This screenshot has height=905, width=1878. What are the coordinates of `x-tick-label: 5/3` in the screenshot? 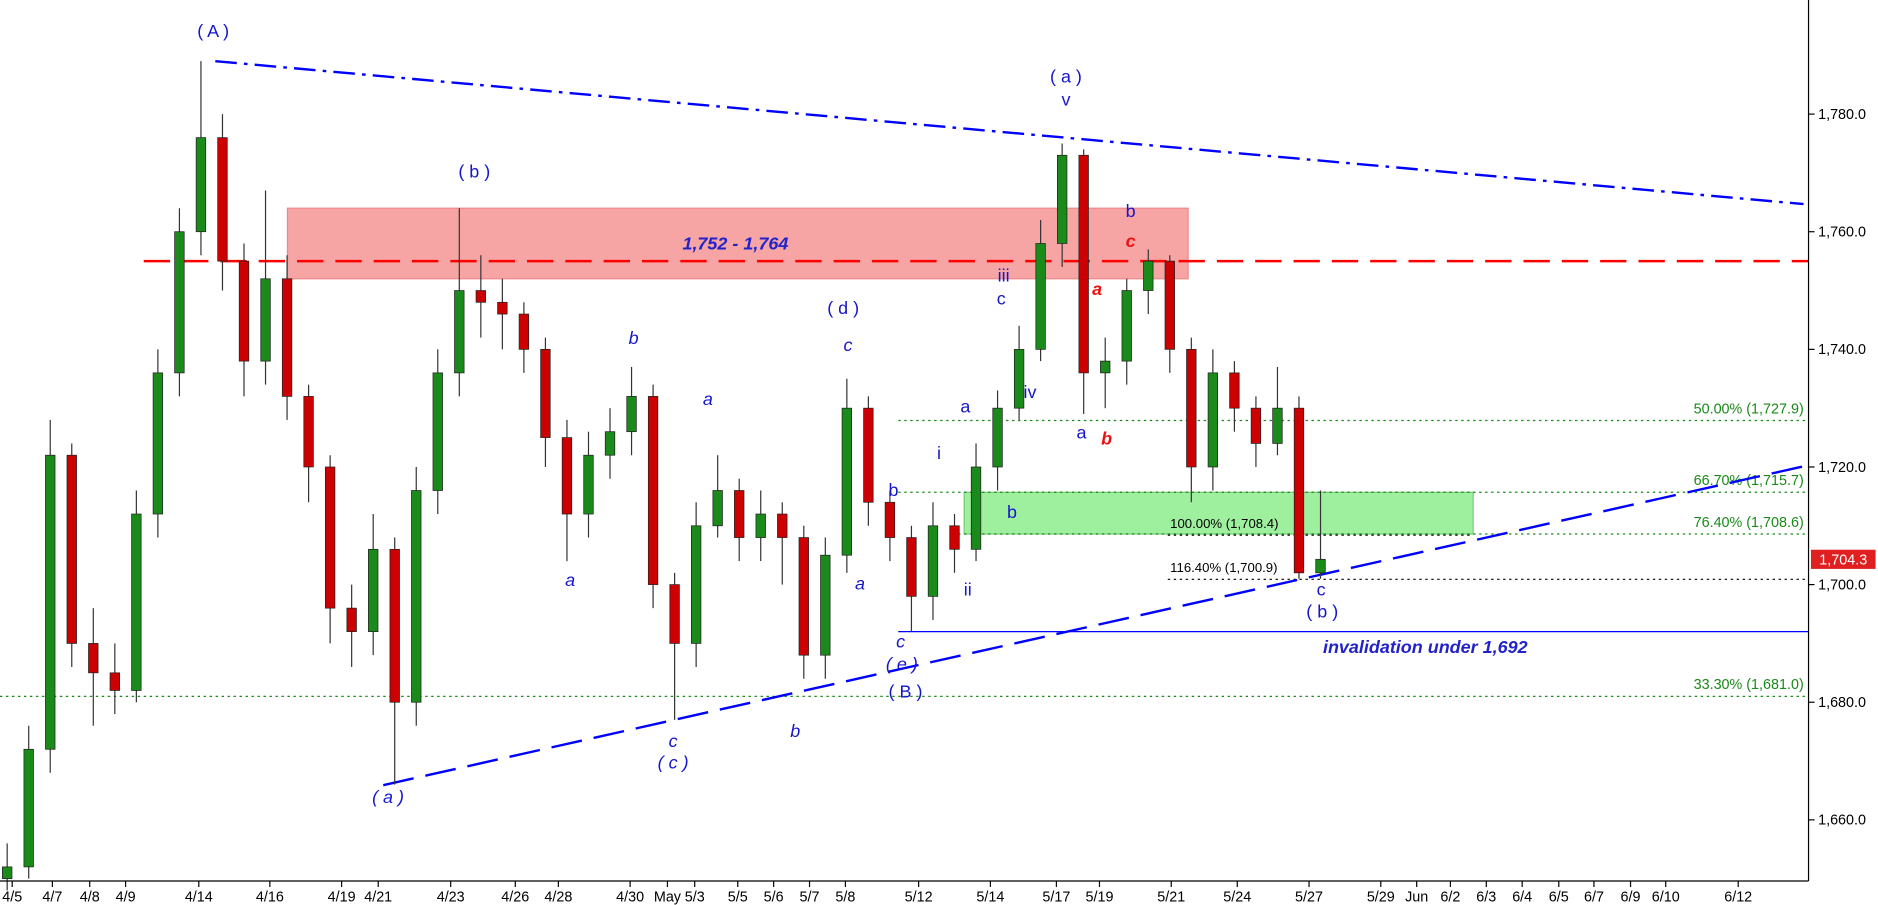 It's located at (695, 897).